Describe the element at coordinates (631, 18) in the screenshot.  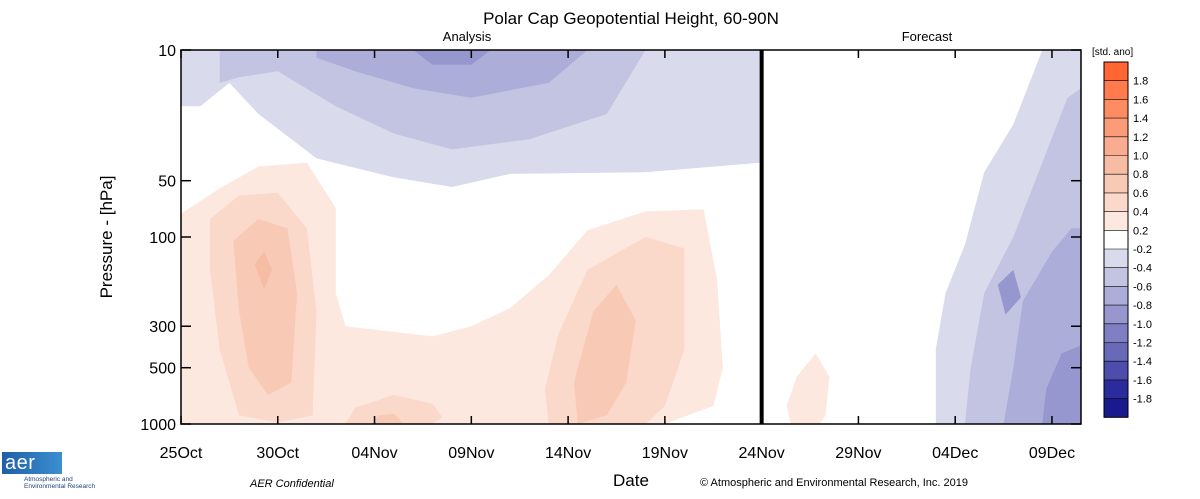
I see `chart-title: Polar Cap Geopotential Height, 60-90N` at that location.